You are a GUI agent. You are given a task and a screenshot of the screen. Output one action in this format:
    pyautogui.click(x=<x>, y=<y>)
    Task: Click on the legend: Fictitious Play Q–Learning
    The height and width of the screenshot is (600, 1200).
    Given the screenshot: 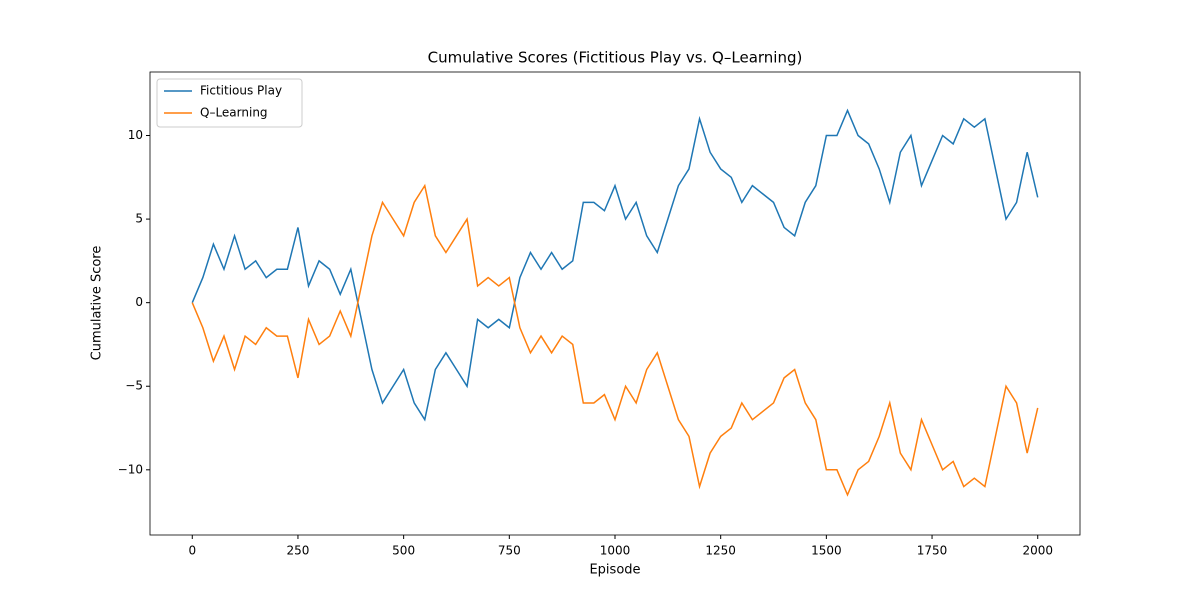 What is the action you would take?
    pyautogui.click(x=229, y=103)
    